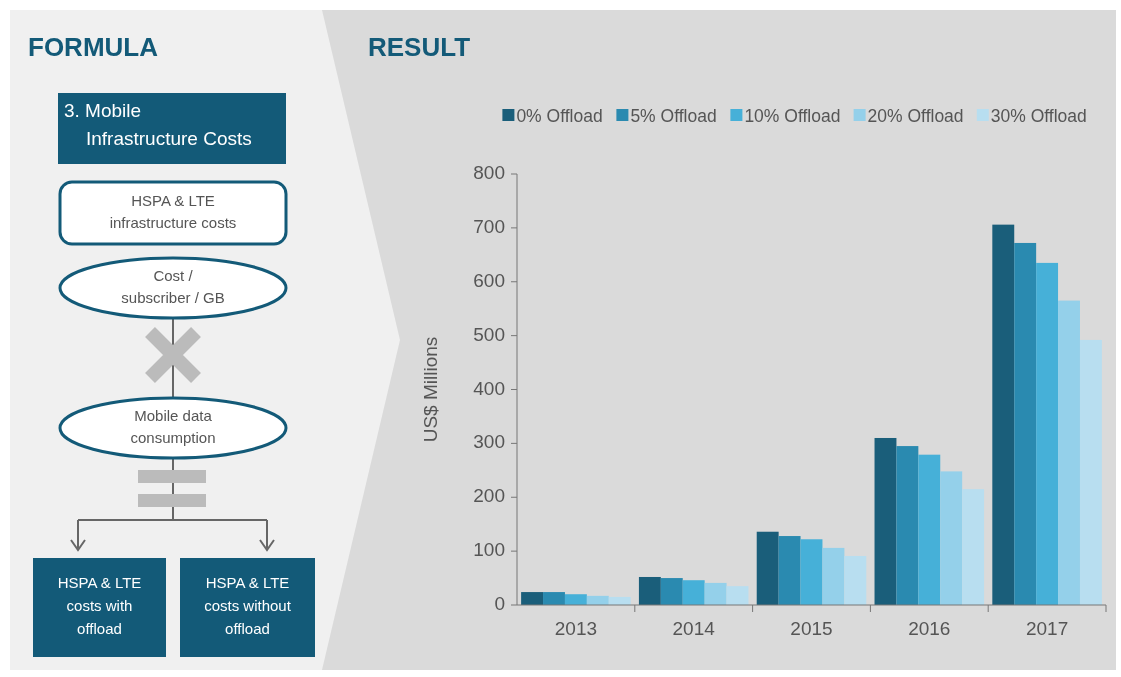  Describe the element at coordinates (1047, 628) in the screenshot. I see `x-tick-label: 2017` at that location.